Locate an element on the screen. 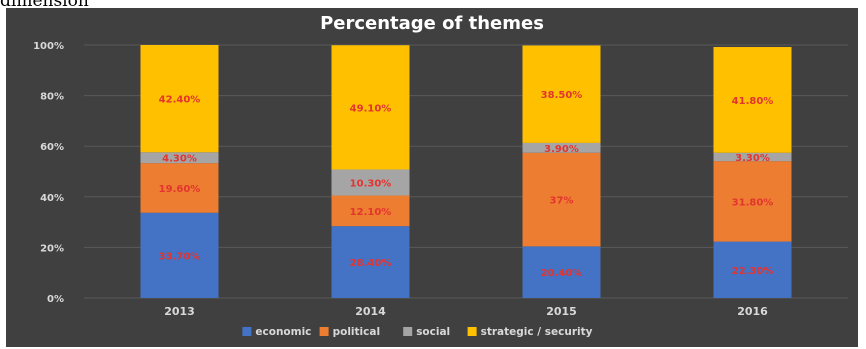 The width and height of the screenshot is (866, 349). bar-segment-political-2014 is located at coordinates (370, 211).